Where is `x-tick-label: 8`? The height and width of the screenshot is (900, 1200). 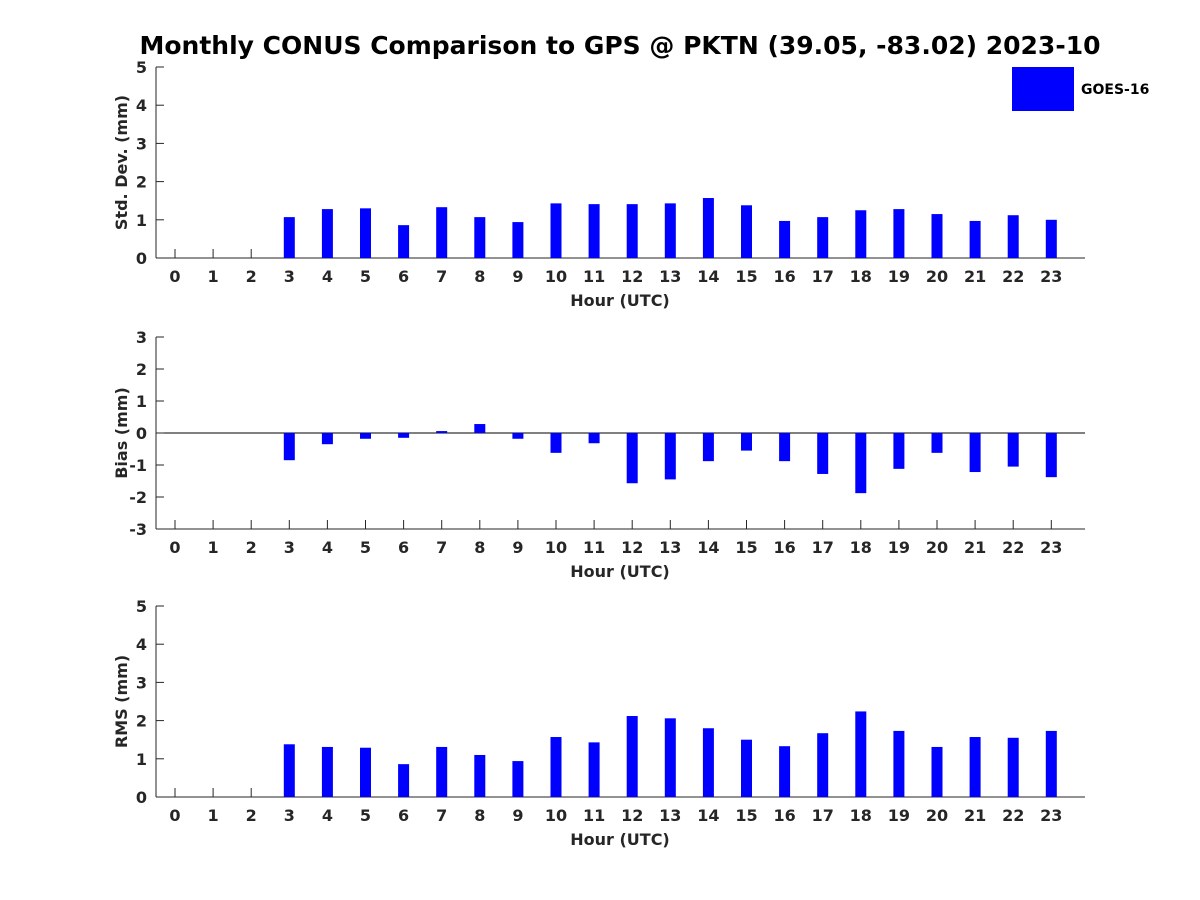
x-tick-label: 8 is located at coordinates (479, 276).